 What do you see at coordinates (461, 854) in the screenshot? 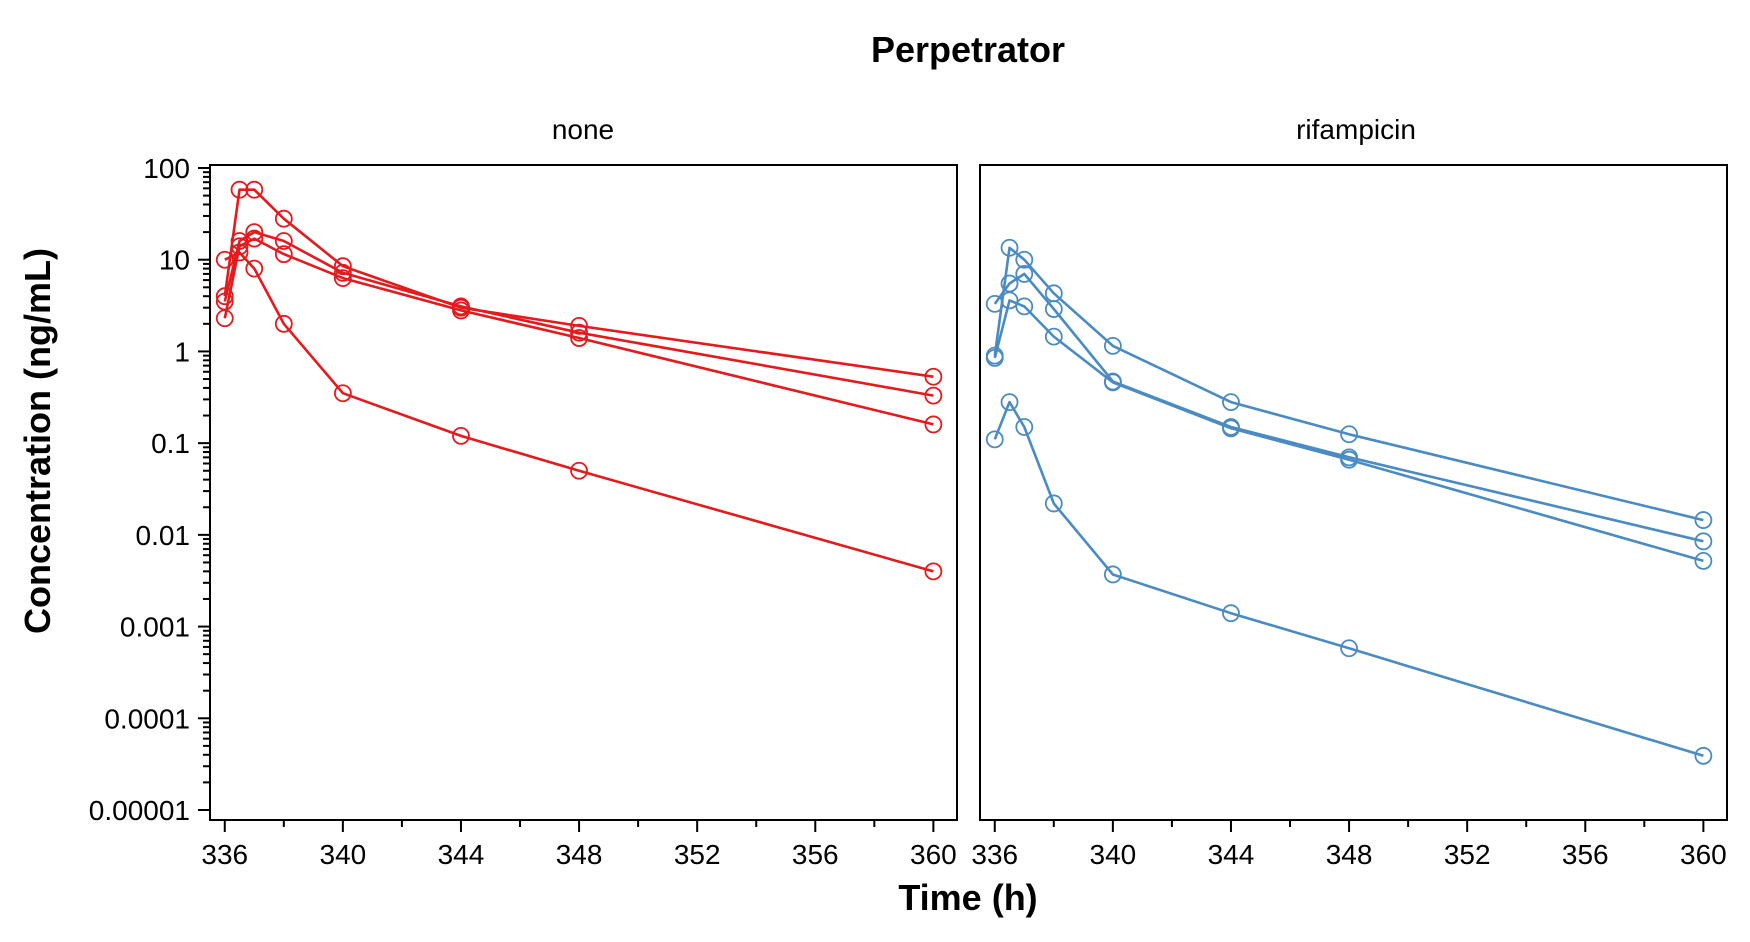
I see `x-tick-label-none-344: 344` at bounding box center [461, 854].